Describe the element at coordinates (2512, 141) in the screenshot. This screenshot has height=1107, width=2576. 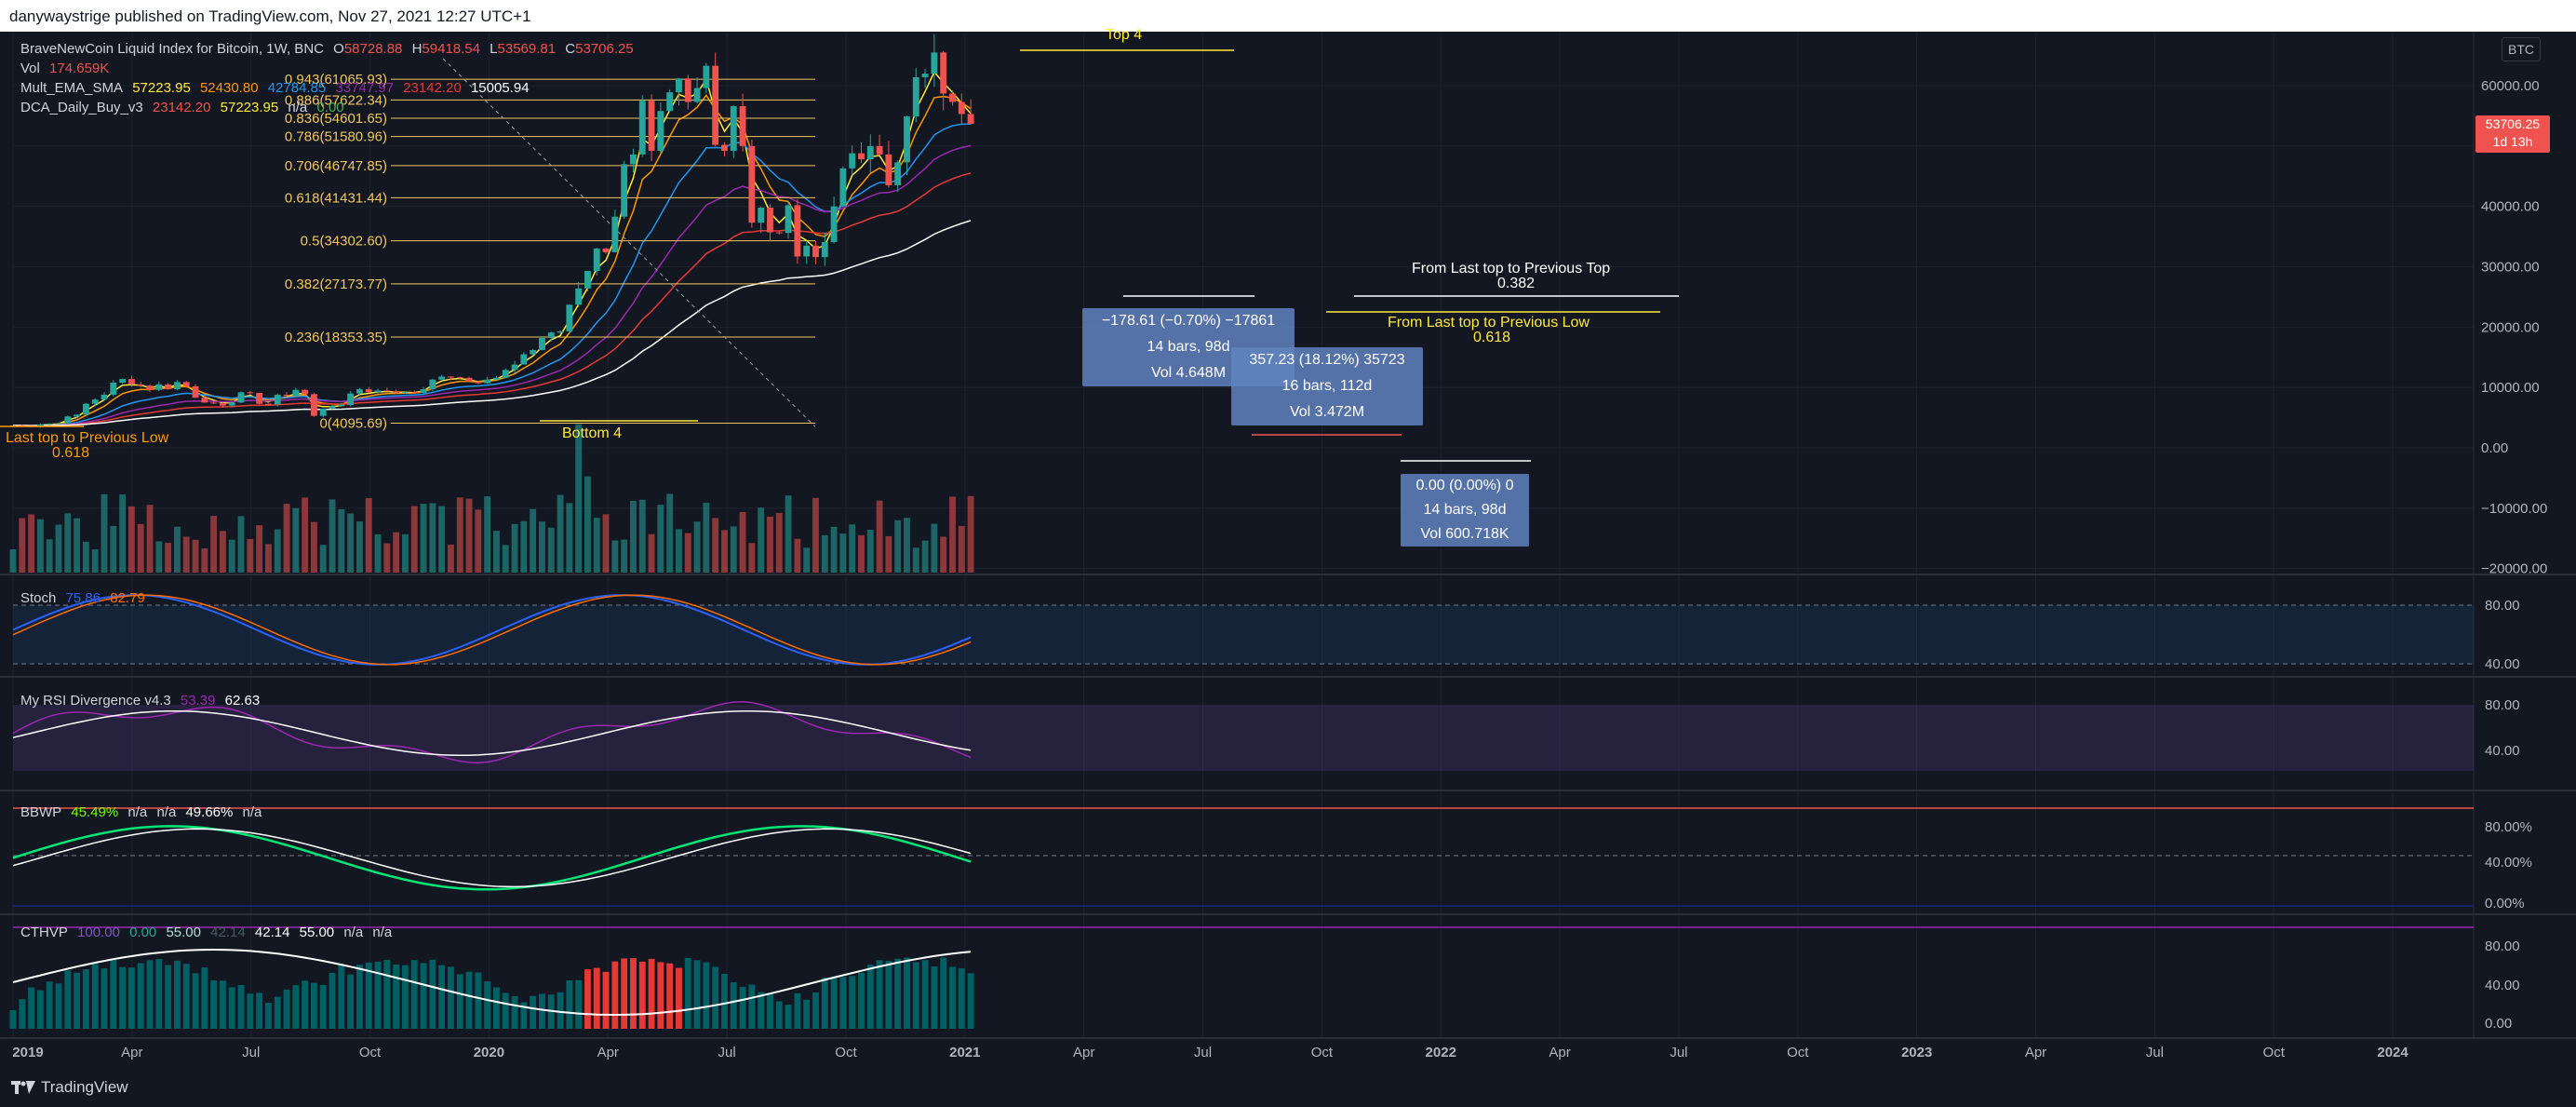
I see `bar-countdown: 1d 13h` at that location.